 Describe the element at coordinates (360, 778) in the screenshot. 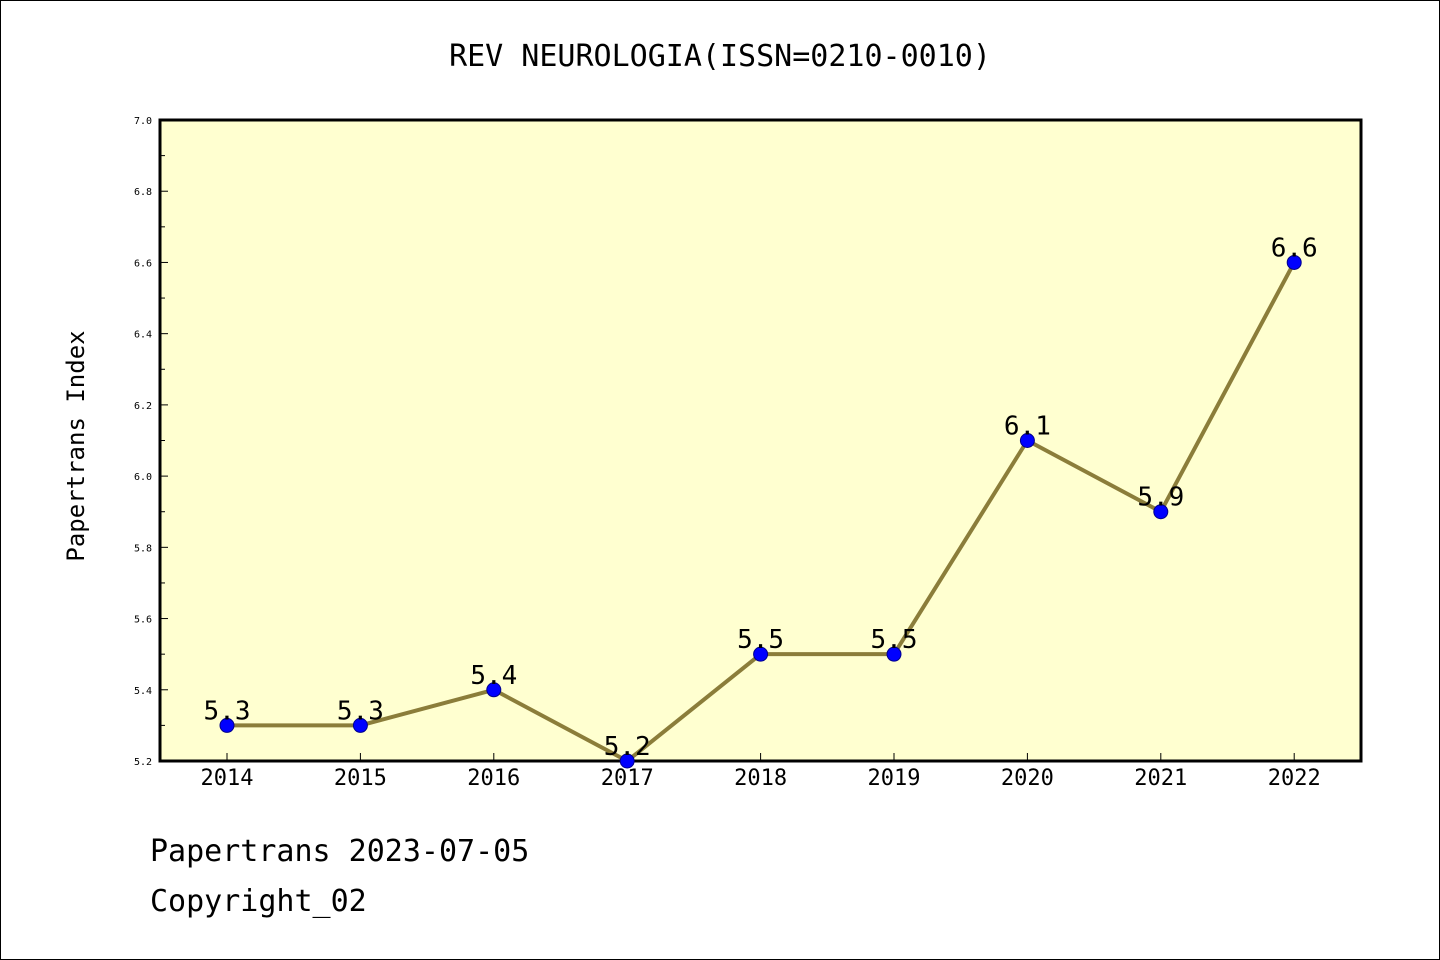

I see `x-tick-label: 2015` at that location.